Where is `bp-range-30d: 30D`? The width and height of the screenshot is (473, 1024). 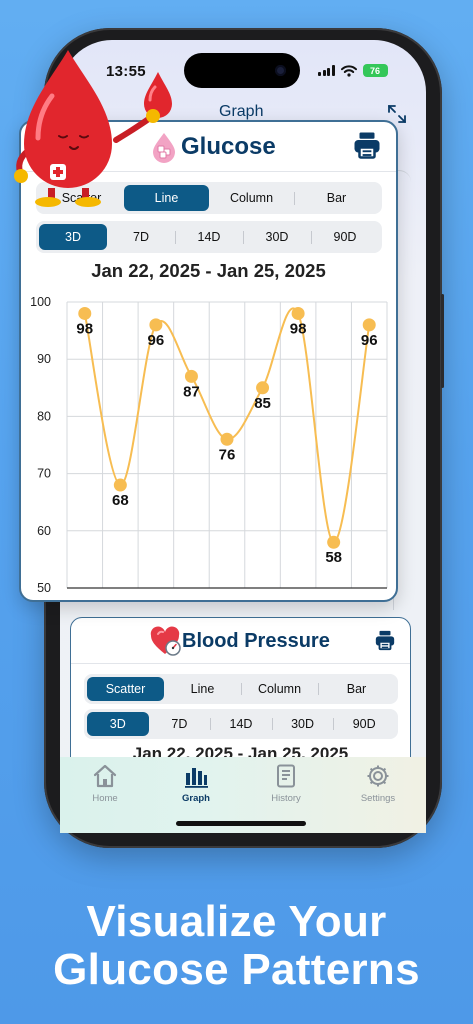
bp-range-30d: 30D is located at coordinates (302, 724).